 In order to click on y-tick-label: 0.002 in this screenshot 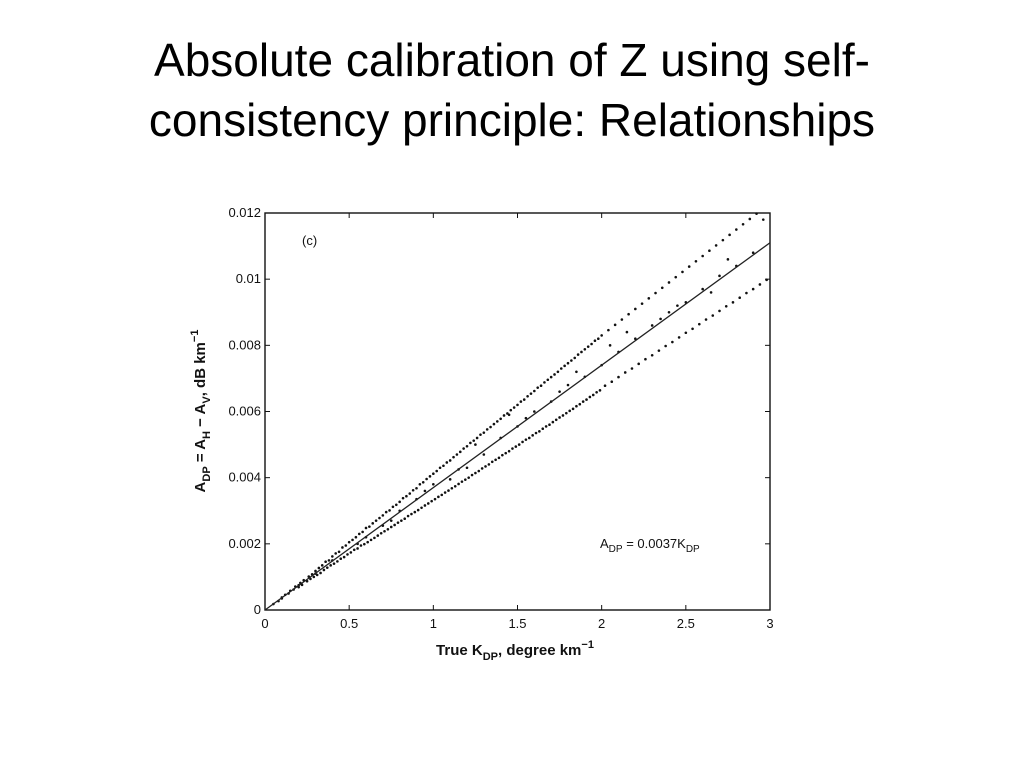, I will do `click(244, 543)`.